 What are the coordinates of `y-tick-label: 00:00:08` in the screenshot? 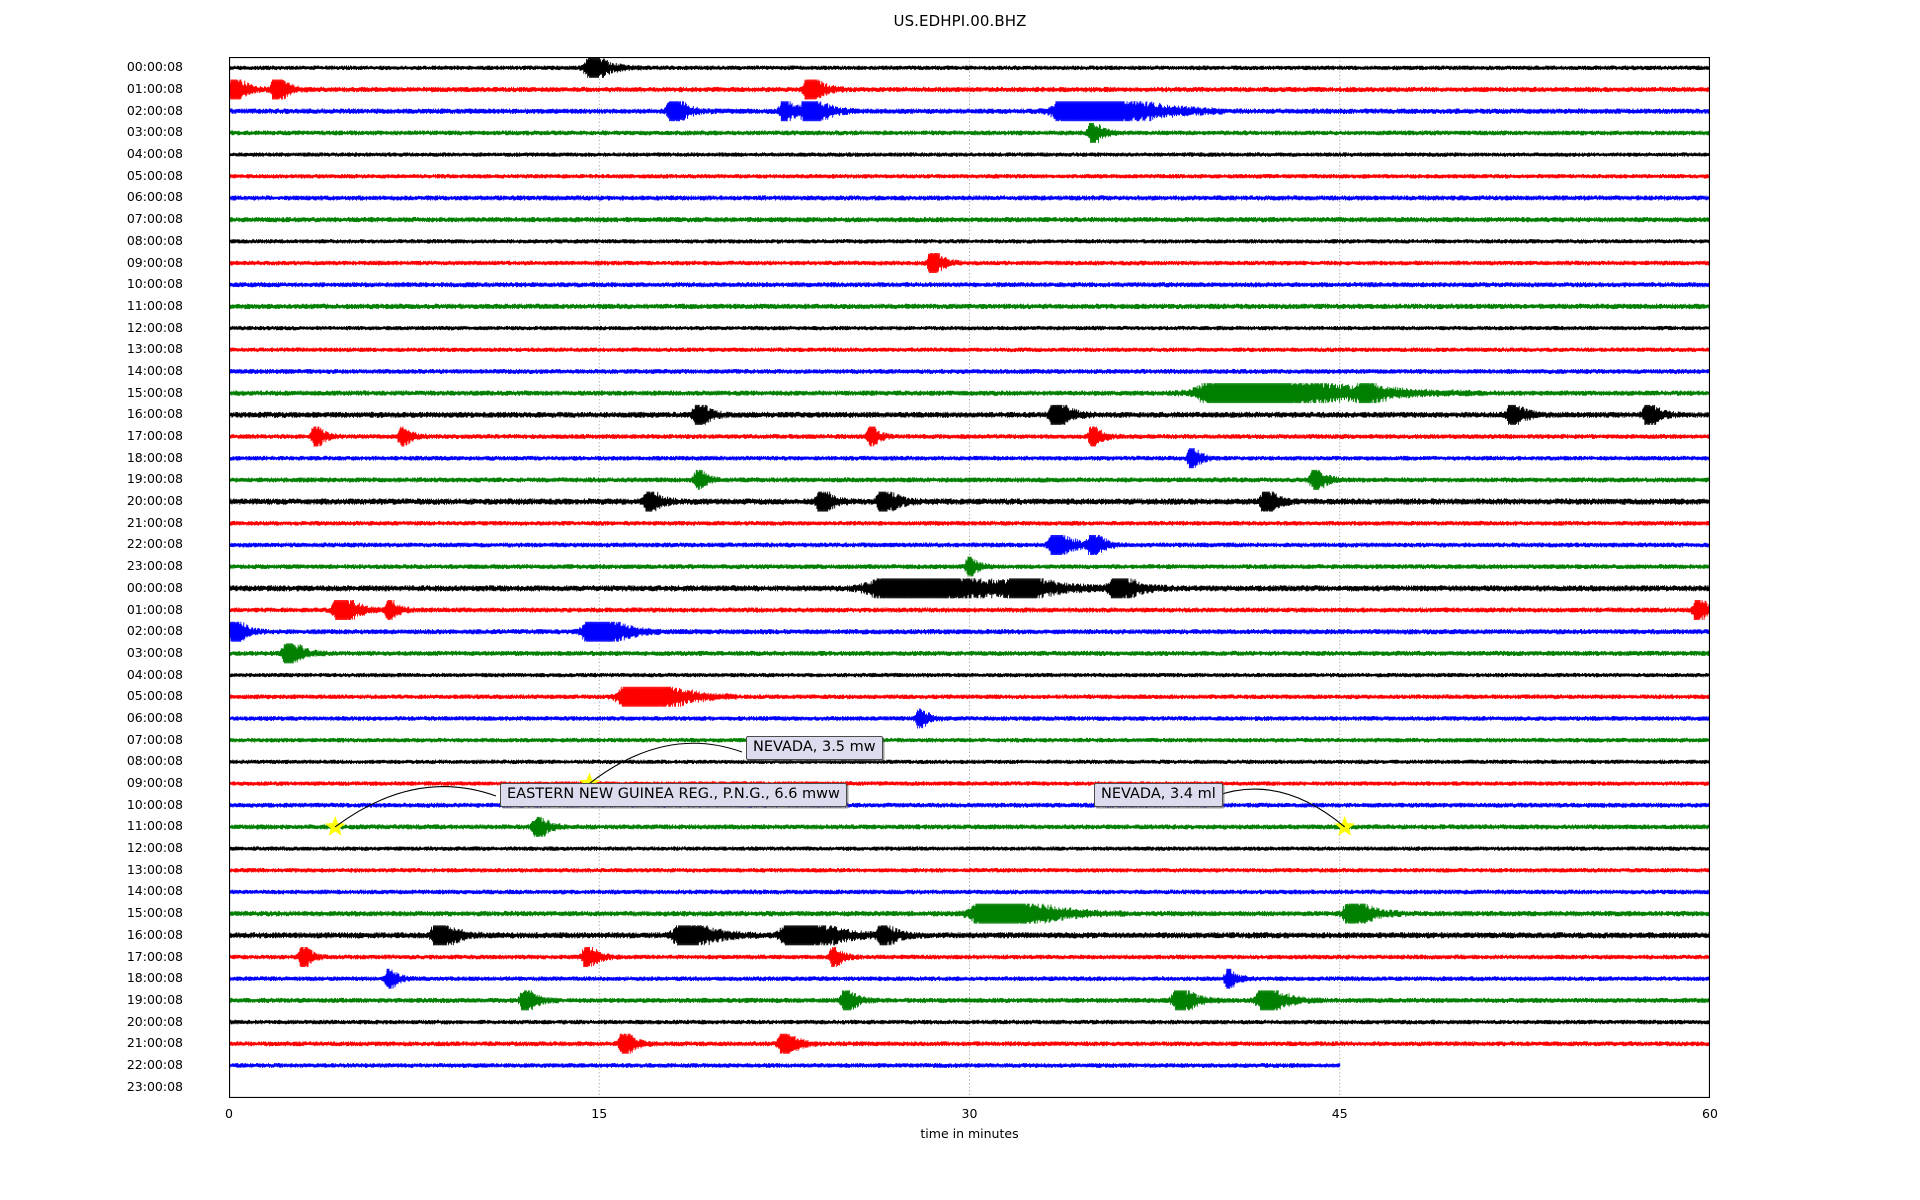 It's located at (154, 67).